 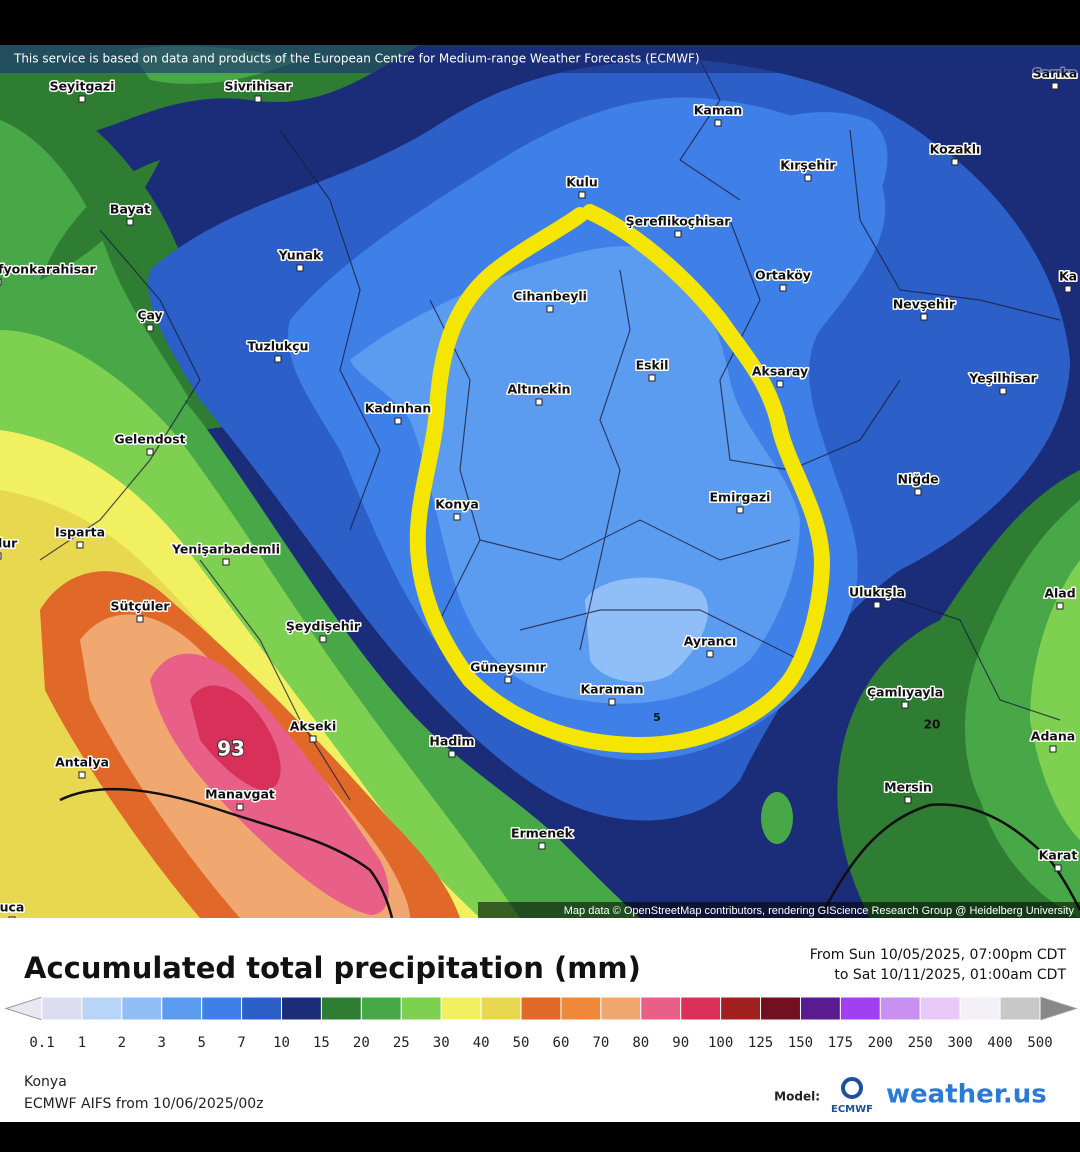 What do you see at coordinates (451, 741) in the screenshot?
I see `place-label: Hadim` at bounding box center [451, 741].